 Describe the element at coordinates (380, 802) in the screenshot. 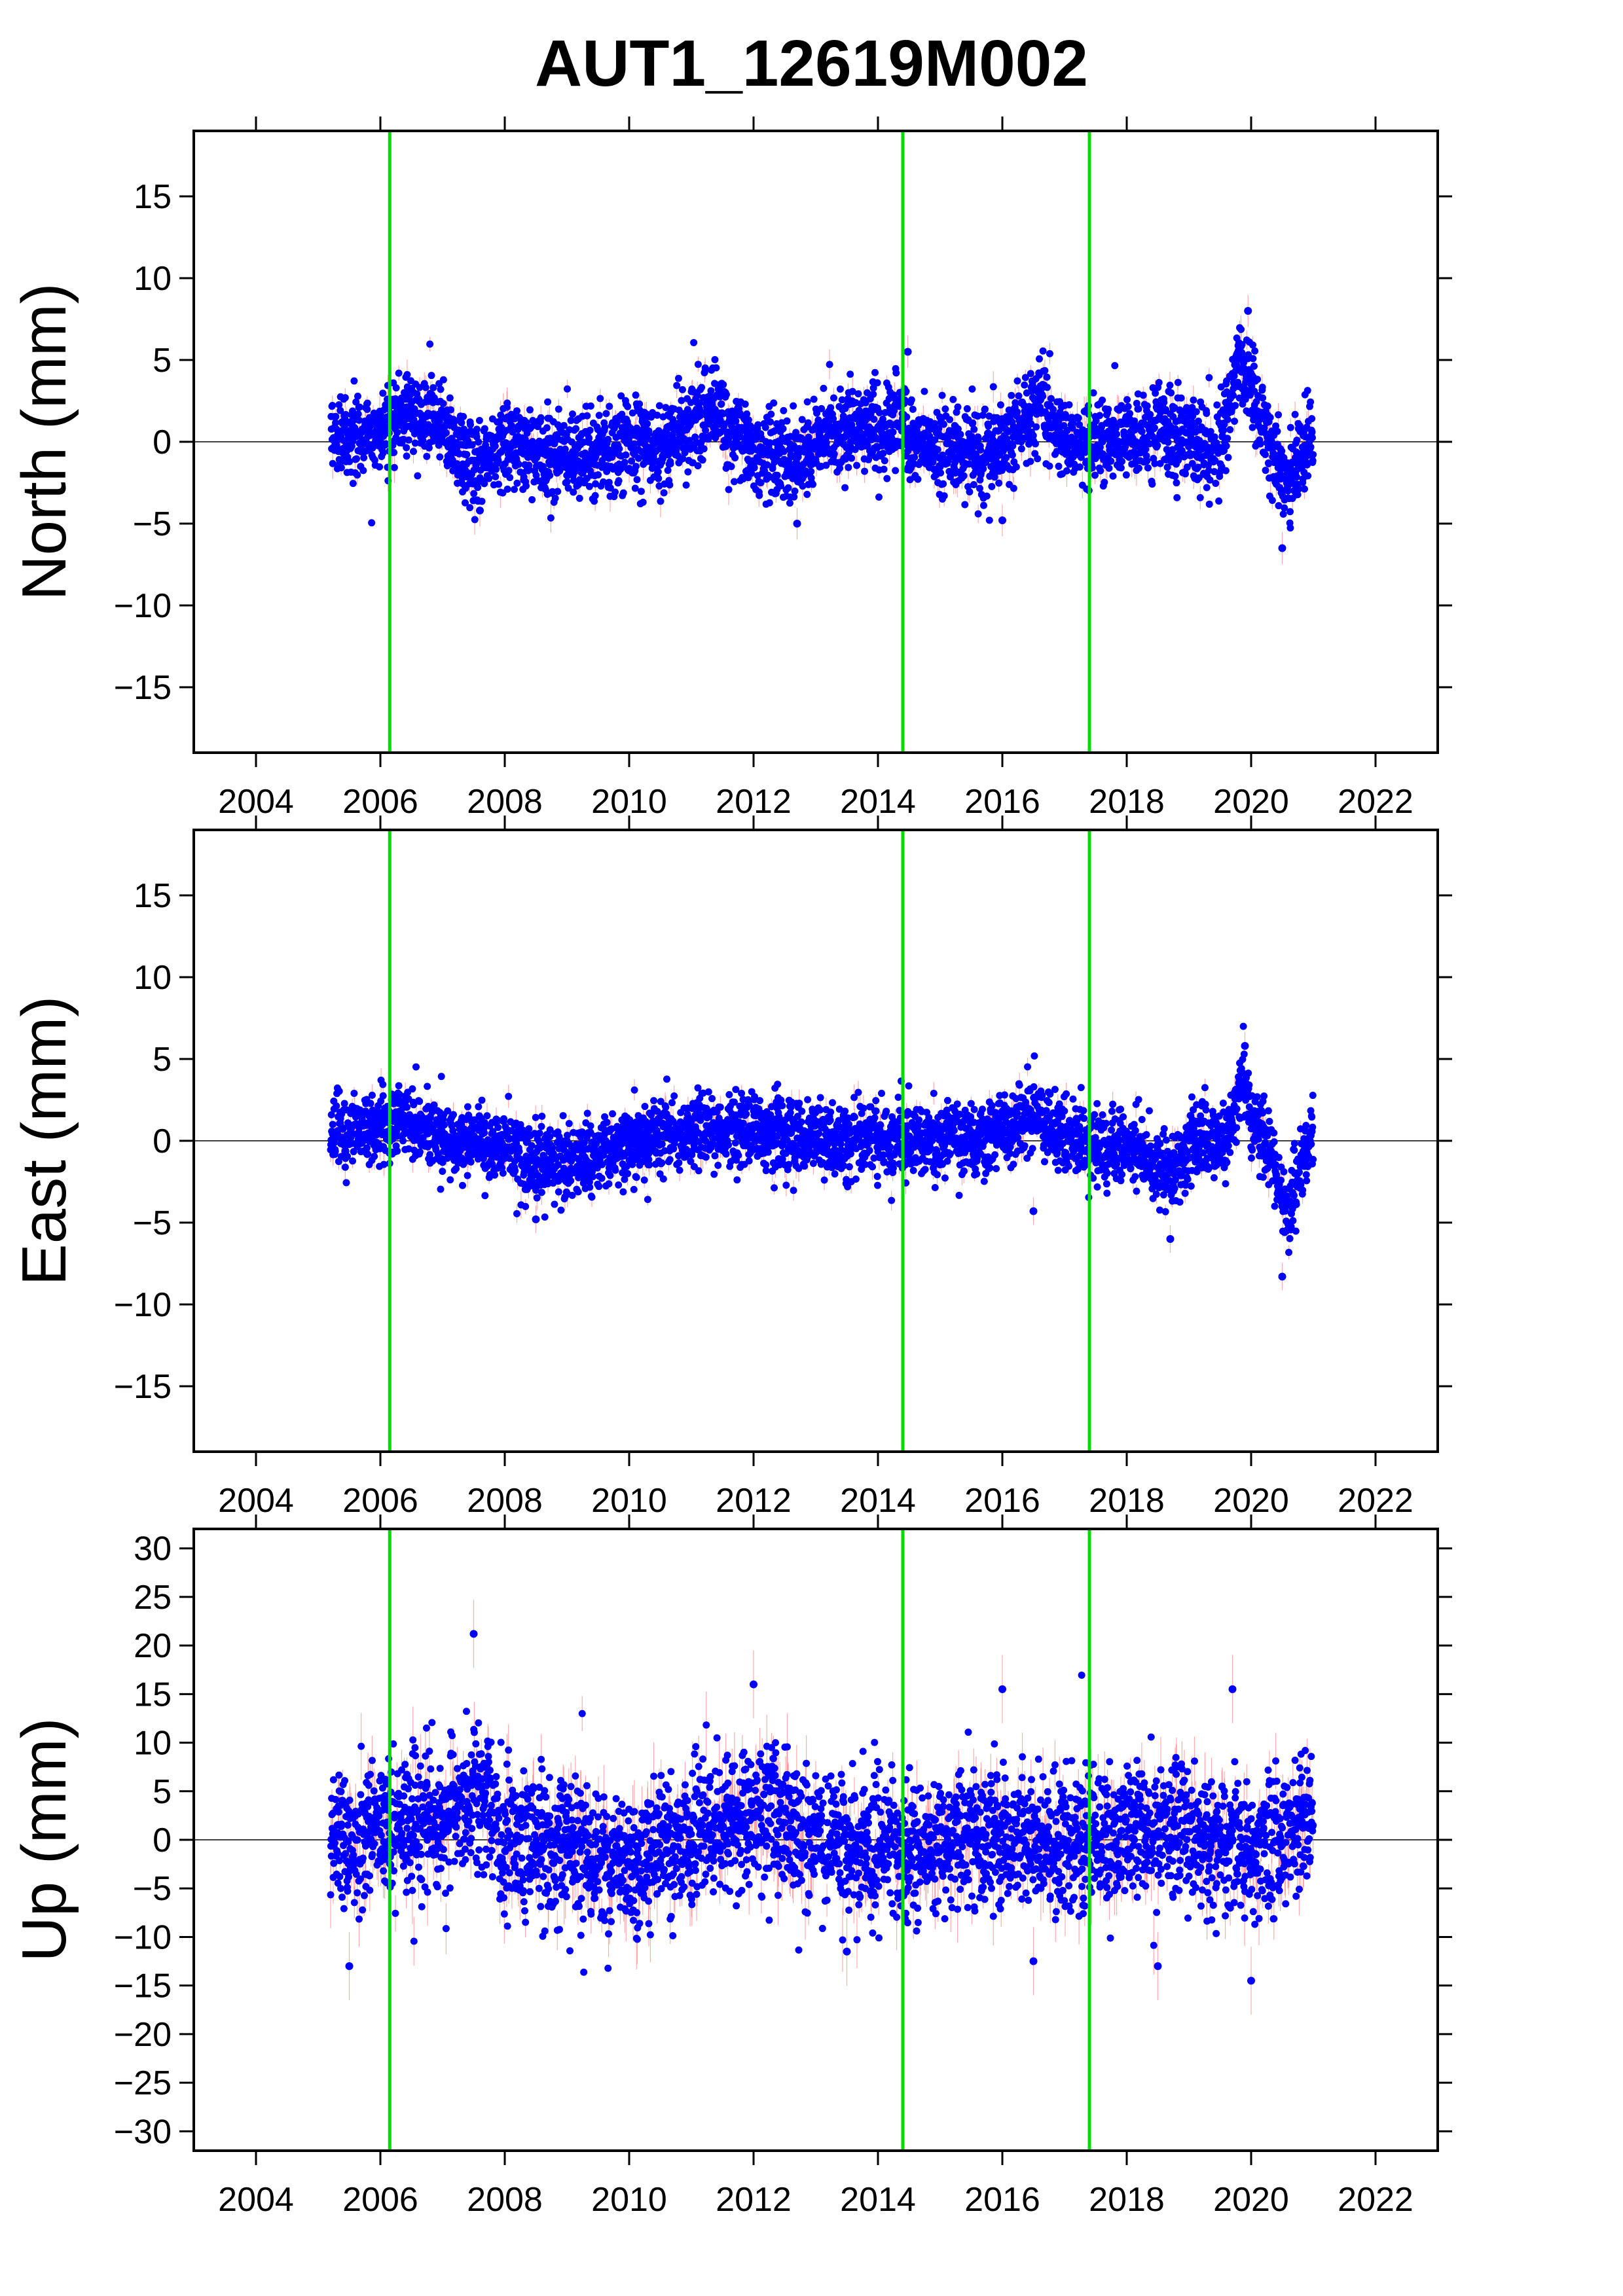

I see `north-x-tick-label: 2006` at that location.